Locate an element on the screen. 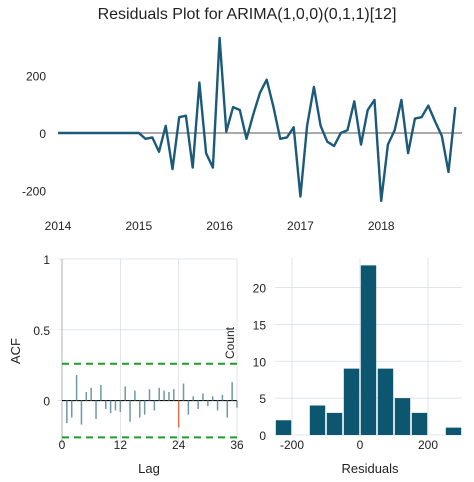 This screenshot has height=482, width=474. residuals-x-tick-label: 2014 is located at coordinates (58, 226).